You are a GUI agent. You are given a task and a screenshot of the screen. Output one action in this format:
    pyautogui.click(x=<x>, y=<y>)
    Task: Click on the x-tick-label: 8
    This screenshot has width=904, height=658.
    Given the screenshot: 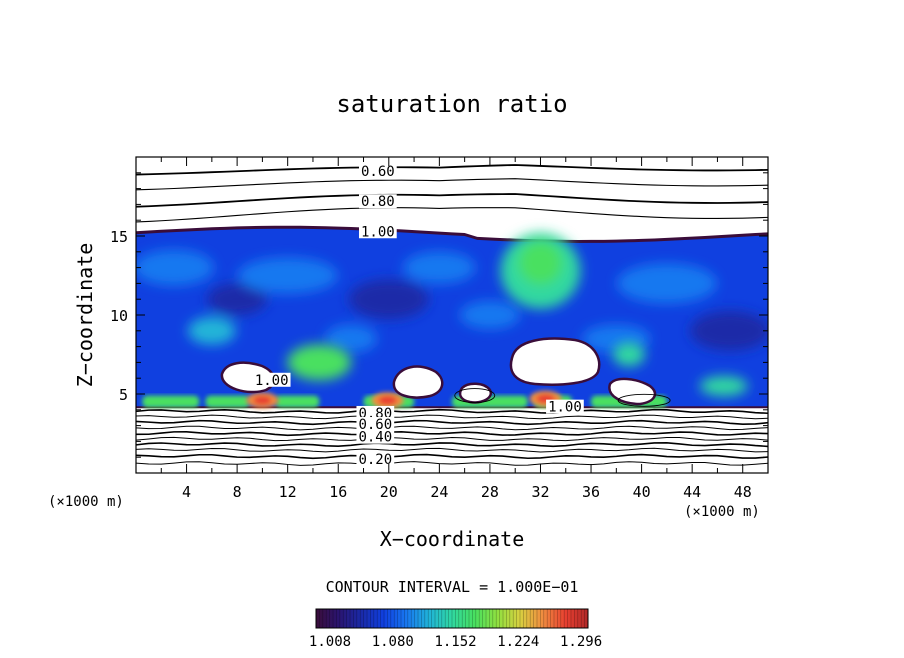 What is the action you would take?
    pyautogui.click(x=237, y=492)
    